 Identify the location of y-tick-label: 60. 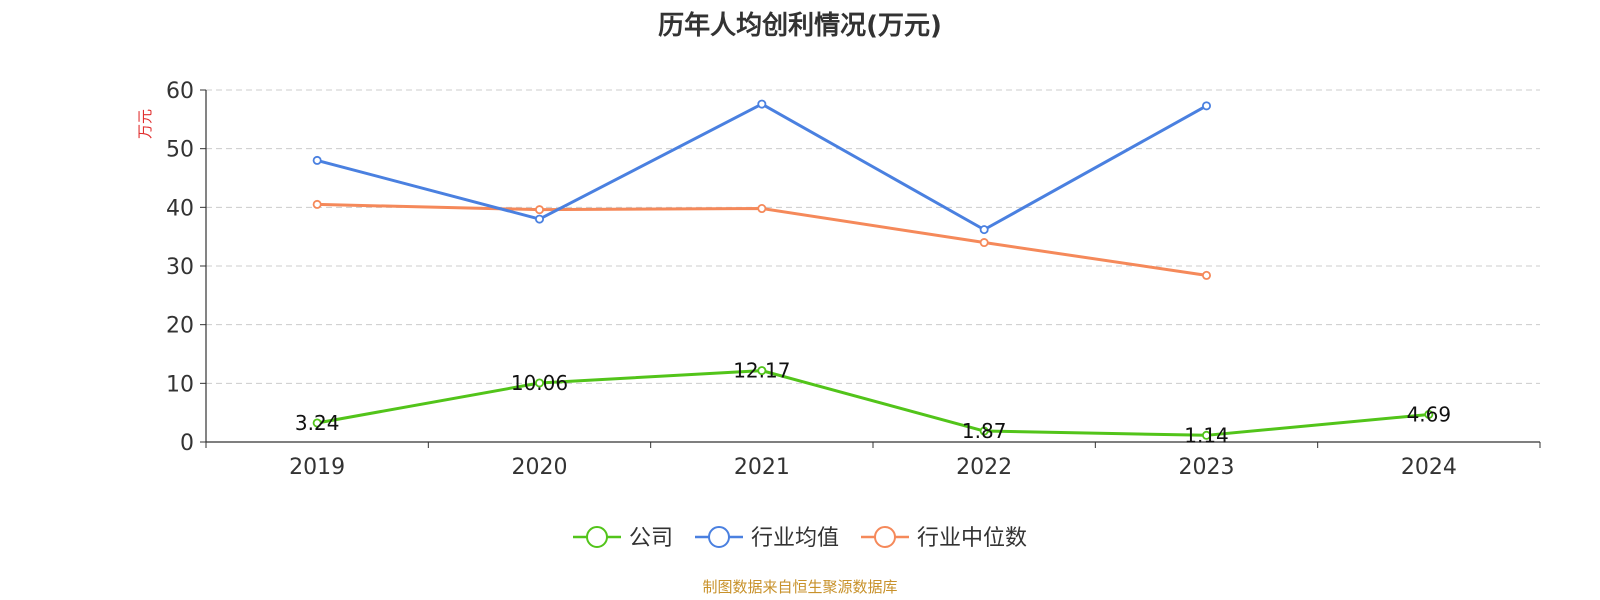
(180, 91).